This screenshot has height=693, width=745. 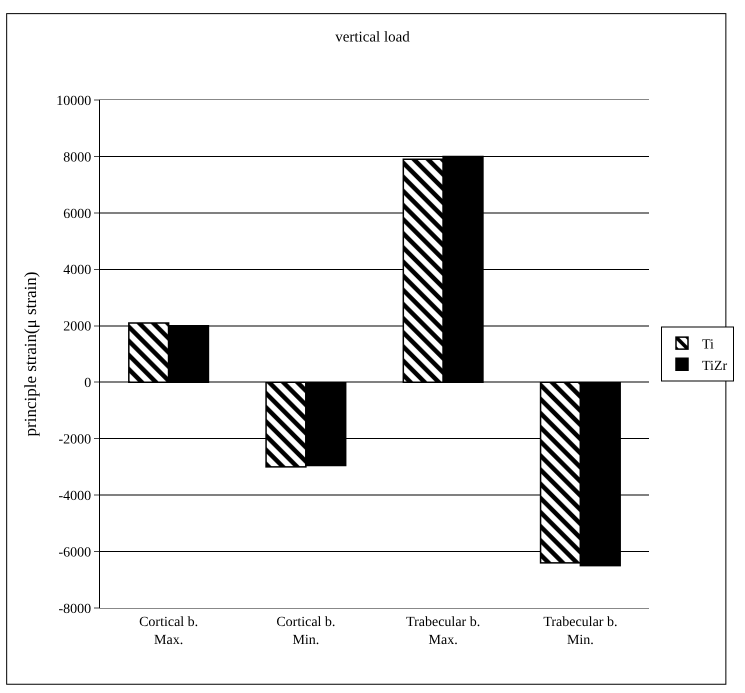 I want to click on y-tick-label: 0, so click(x=88, y=384).